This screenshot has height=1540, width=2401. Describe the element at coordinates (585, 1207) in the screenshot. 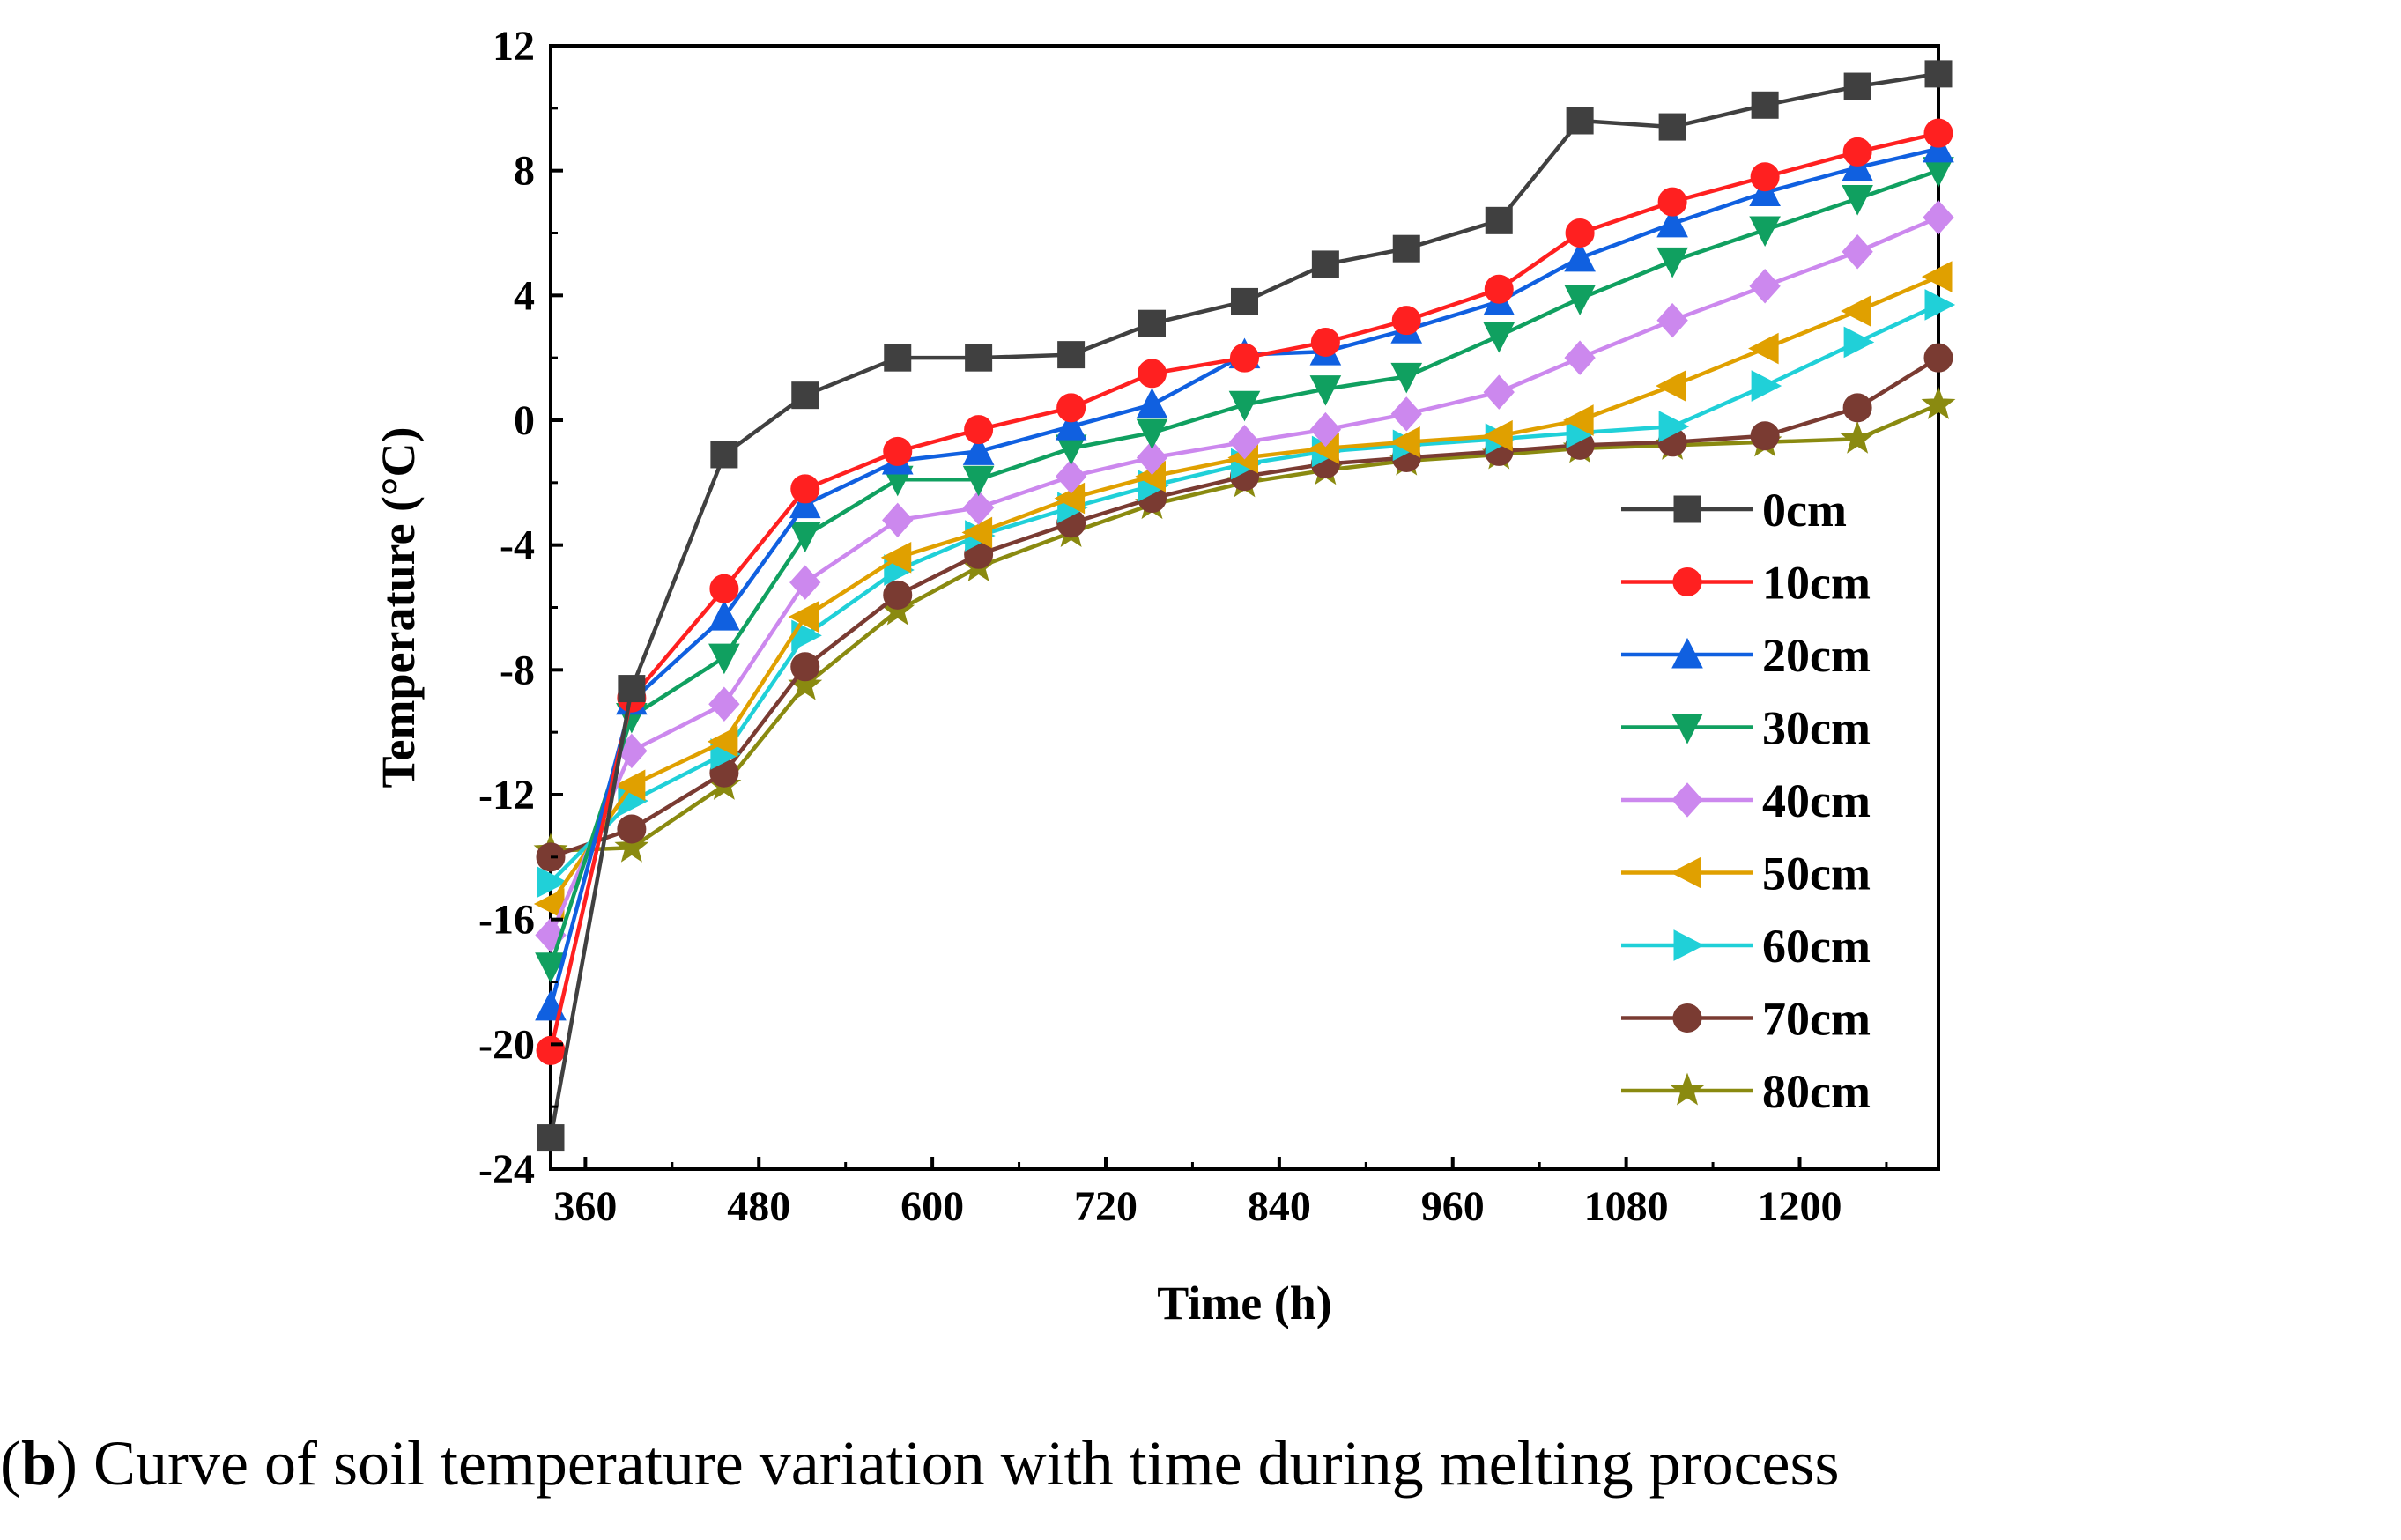

I see `x-tick-label: 360` at that location.